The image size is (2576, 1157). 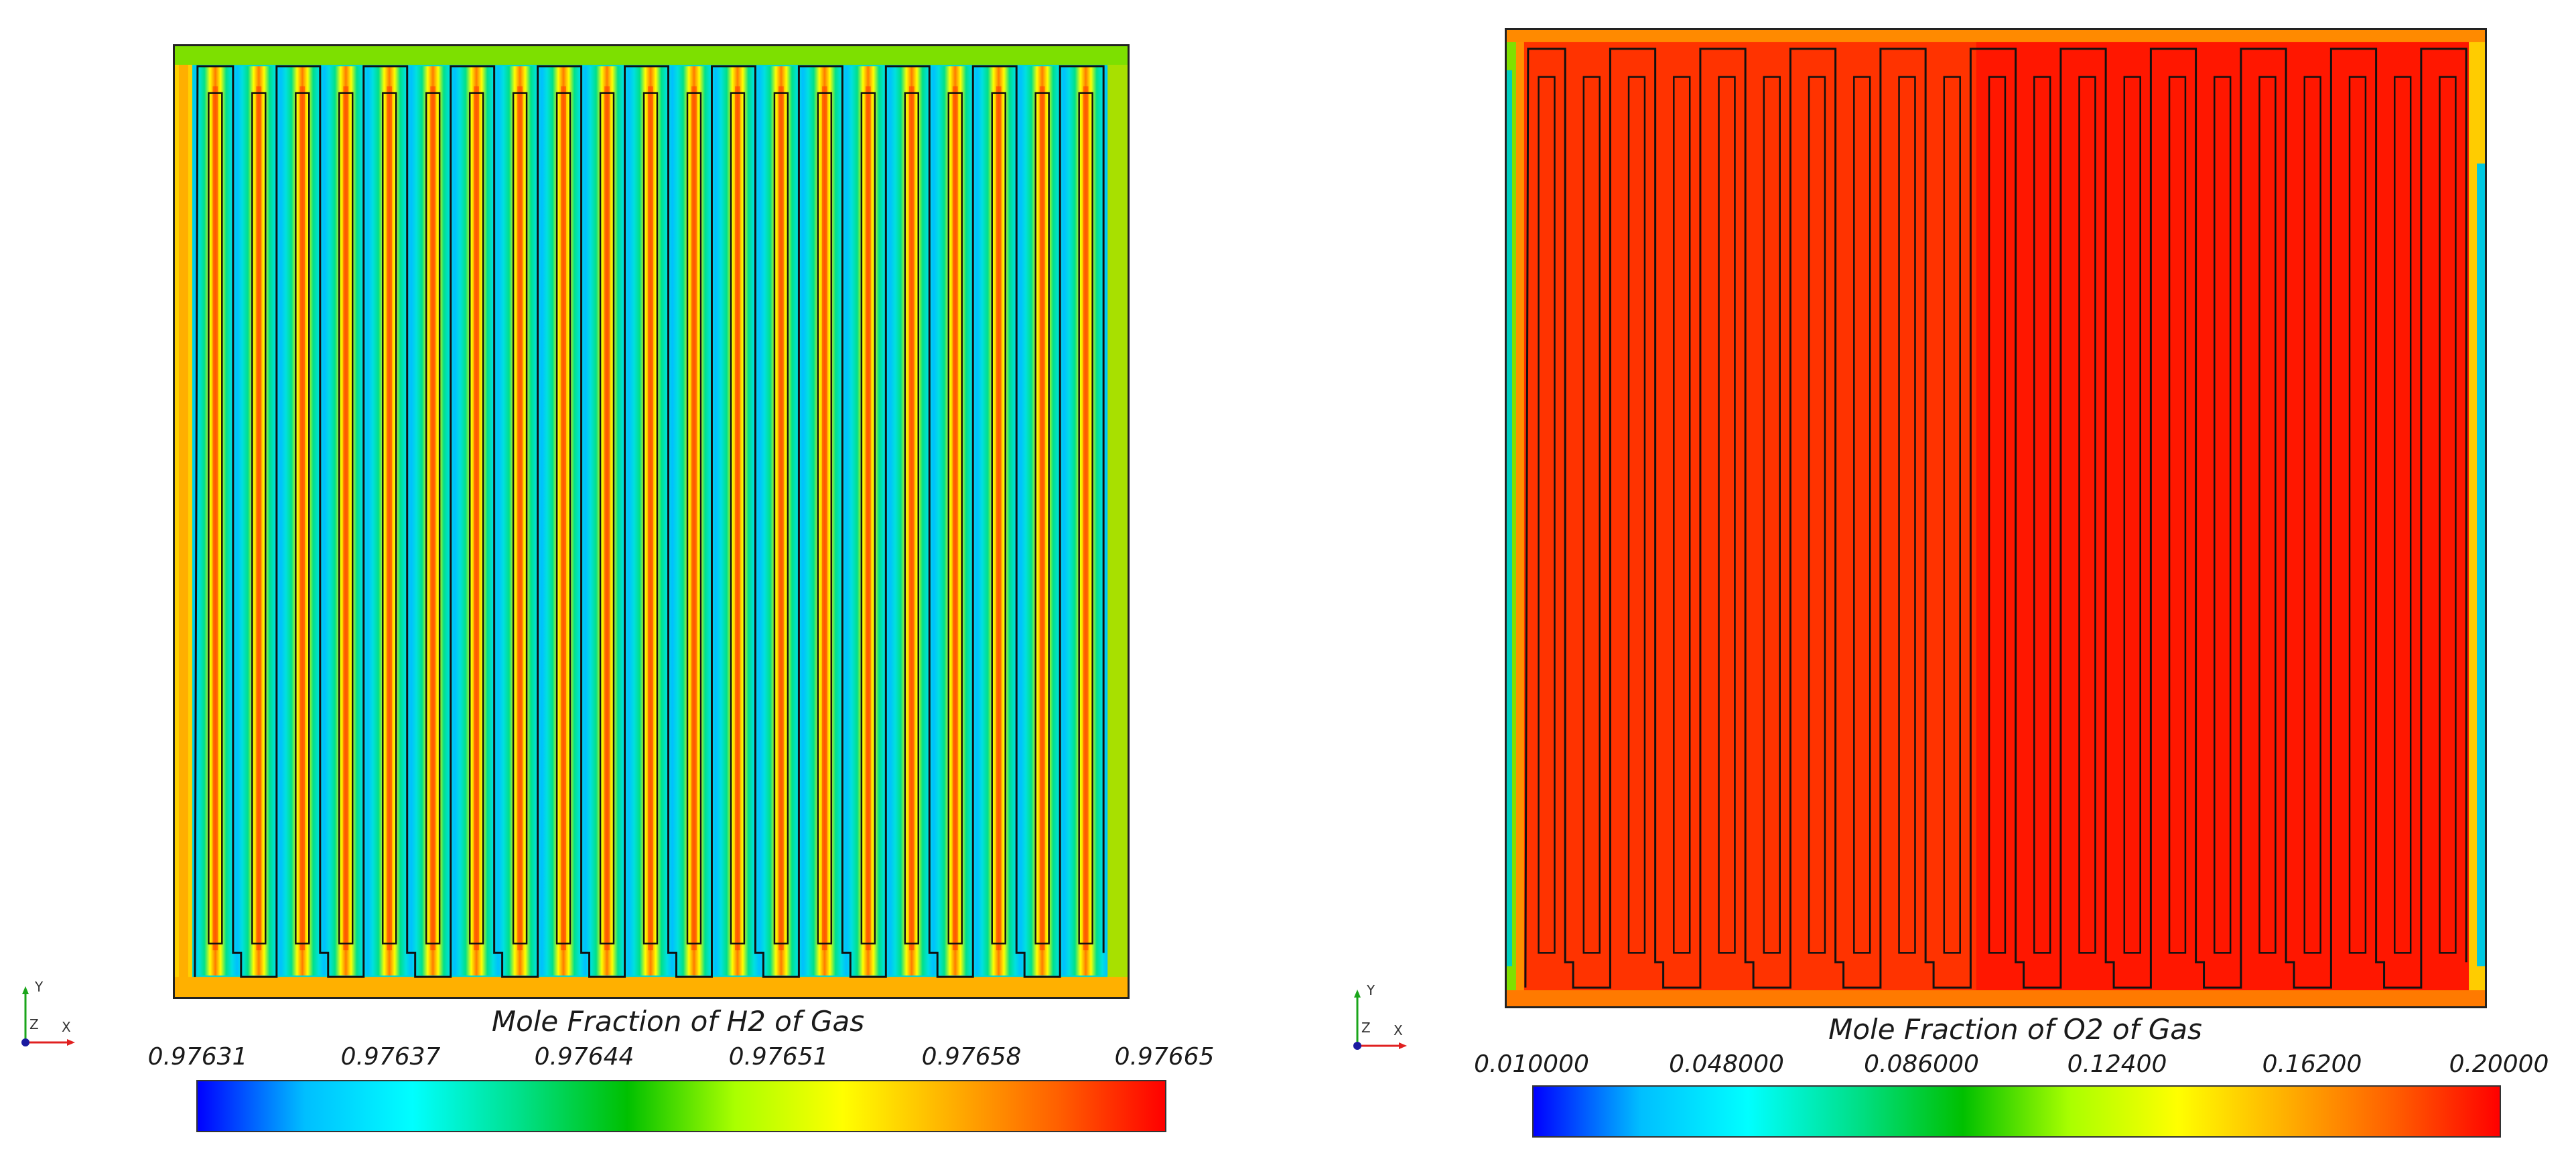 What do you see at coordinates (2499, 1064) in the screenshot?
I see `o2-tick-label: 0.20000` at bounding box center [2499, 1064].